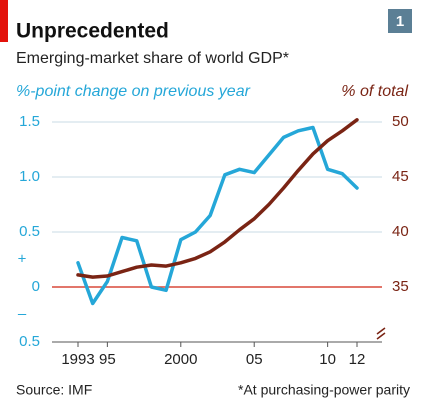  I want to click on footnote: *At purchasing-power parity, so click(324, 390).